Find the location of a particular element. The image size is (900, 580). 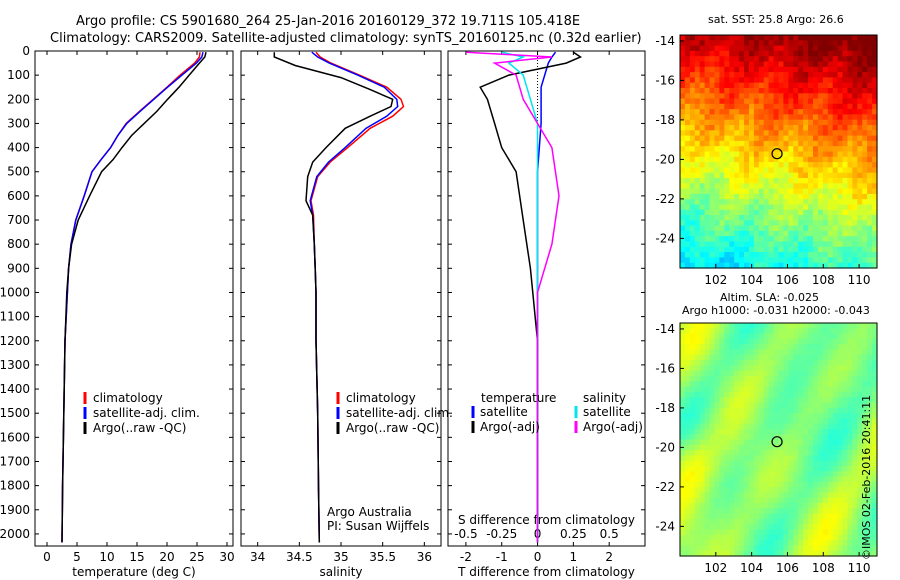

x-tick-label: 35 is located at coordinates (340, 557).